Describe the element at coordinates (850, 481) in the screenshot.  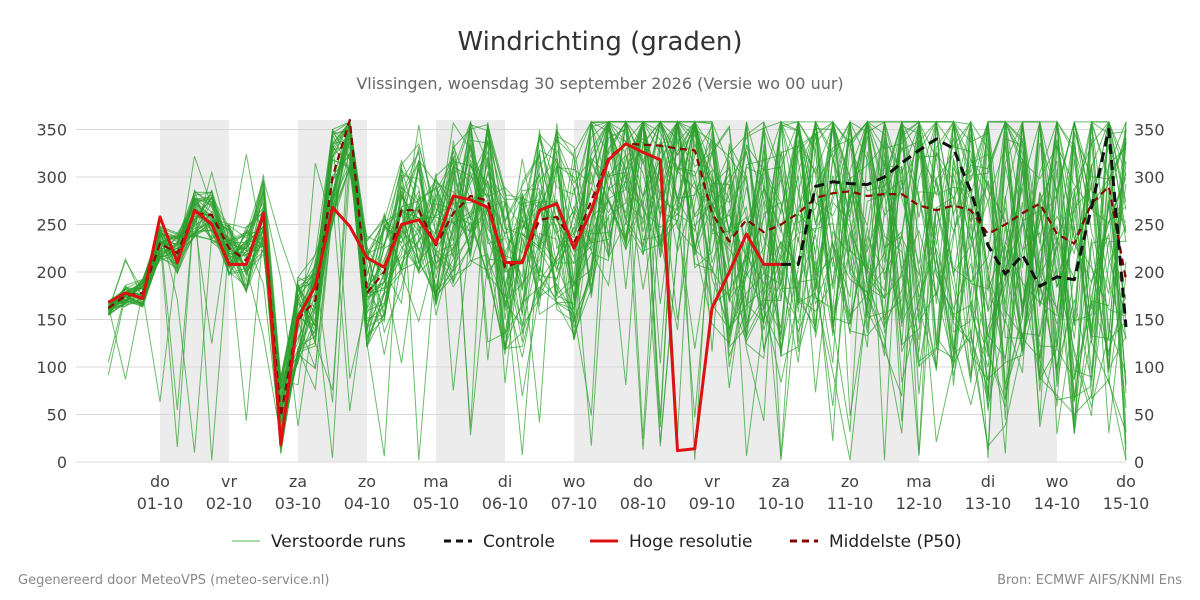
I see `x-tick-day-10: zo` at that location.